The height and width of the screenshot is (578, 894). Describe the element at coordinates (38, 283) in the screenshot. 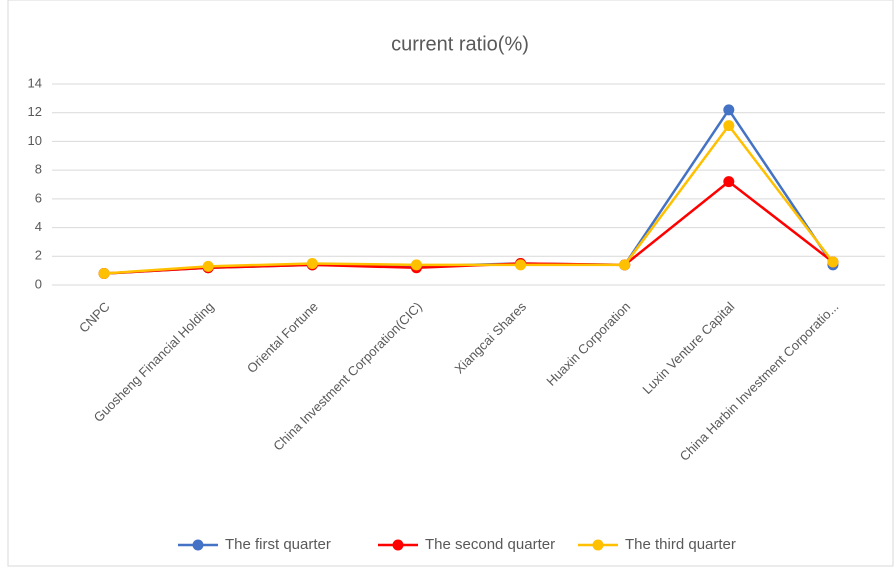

I see `y-tick-label: 0` at that location.